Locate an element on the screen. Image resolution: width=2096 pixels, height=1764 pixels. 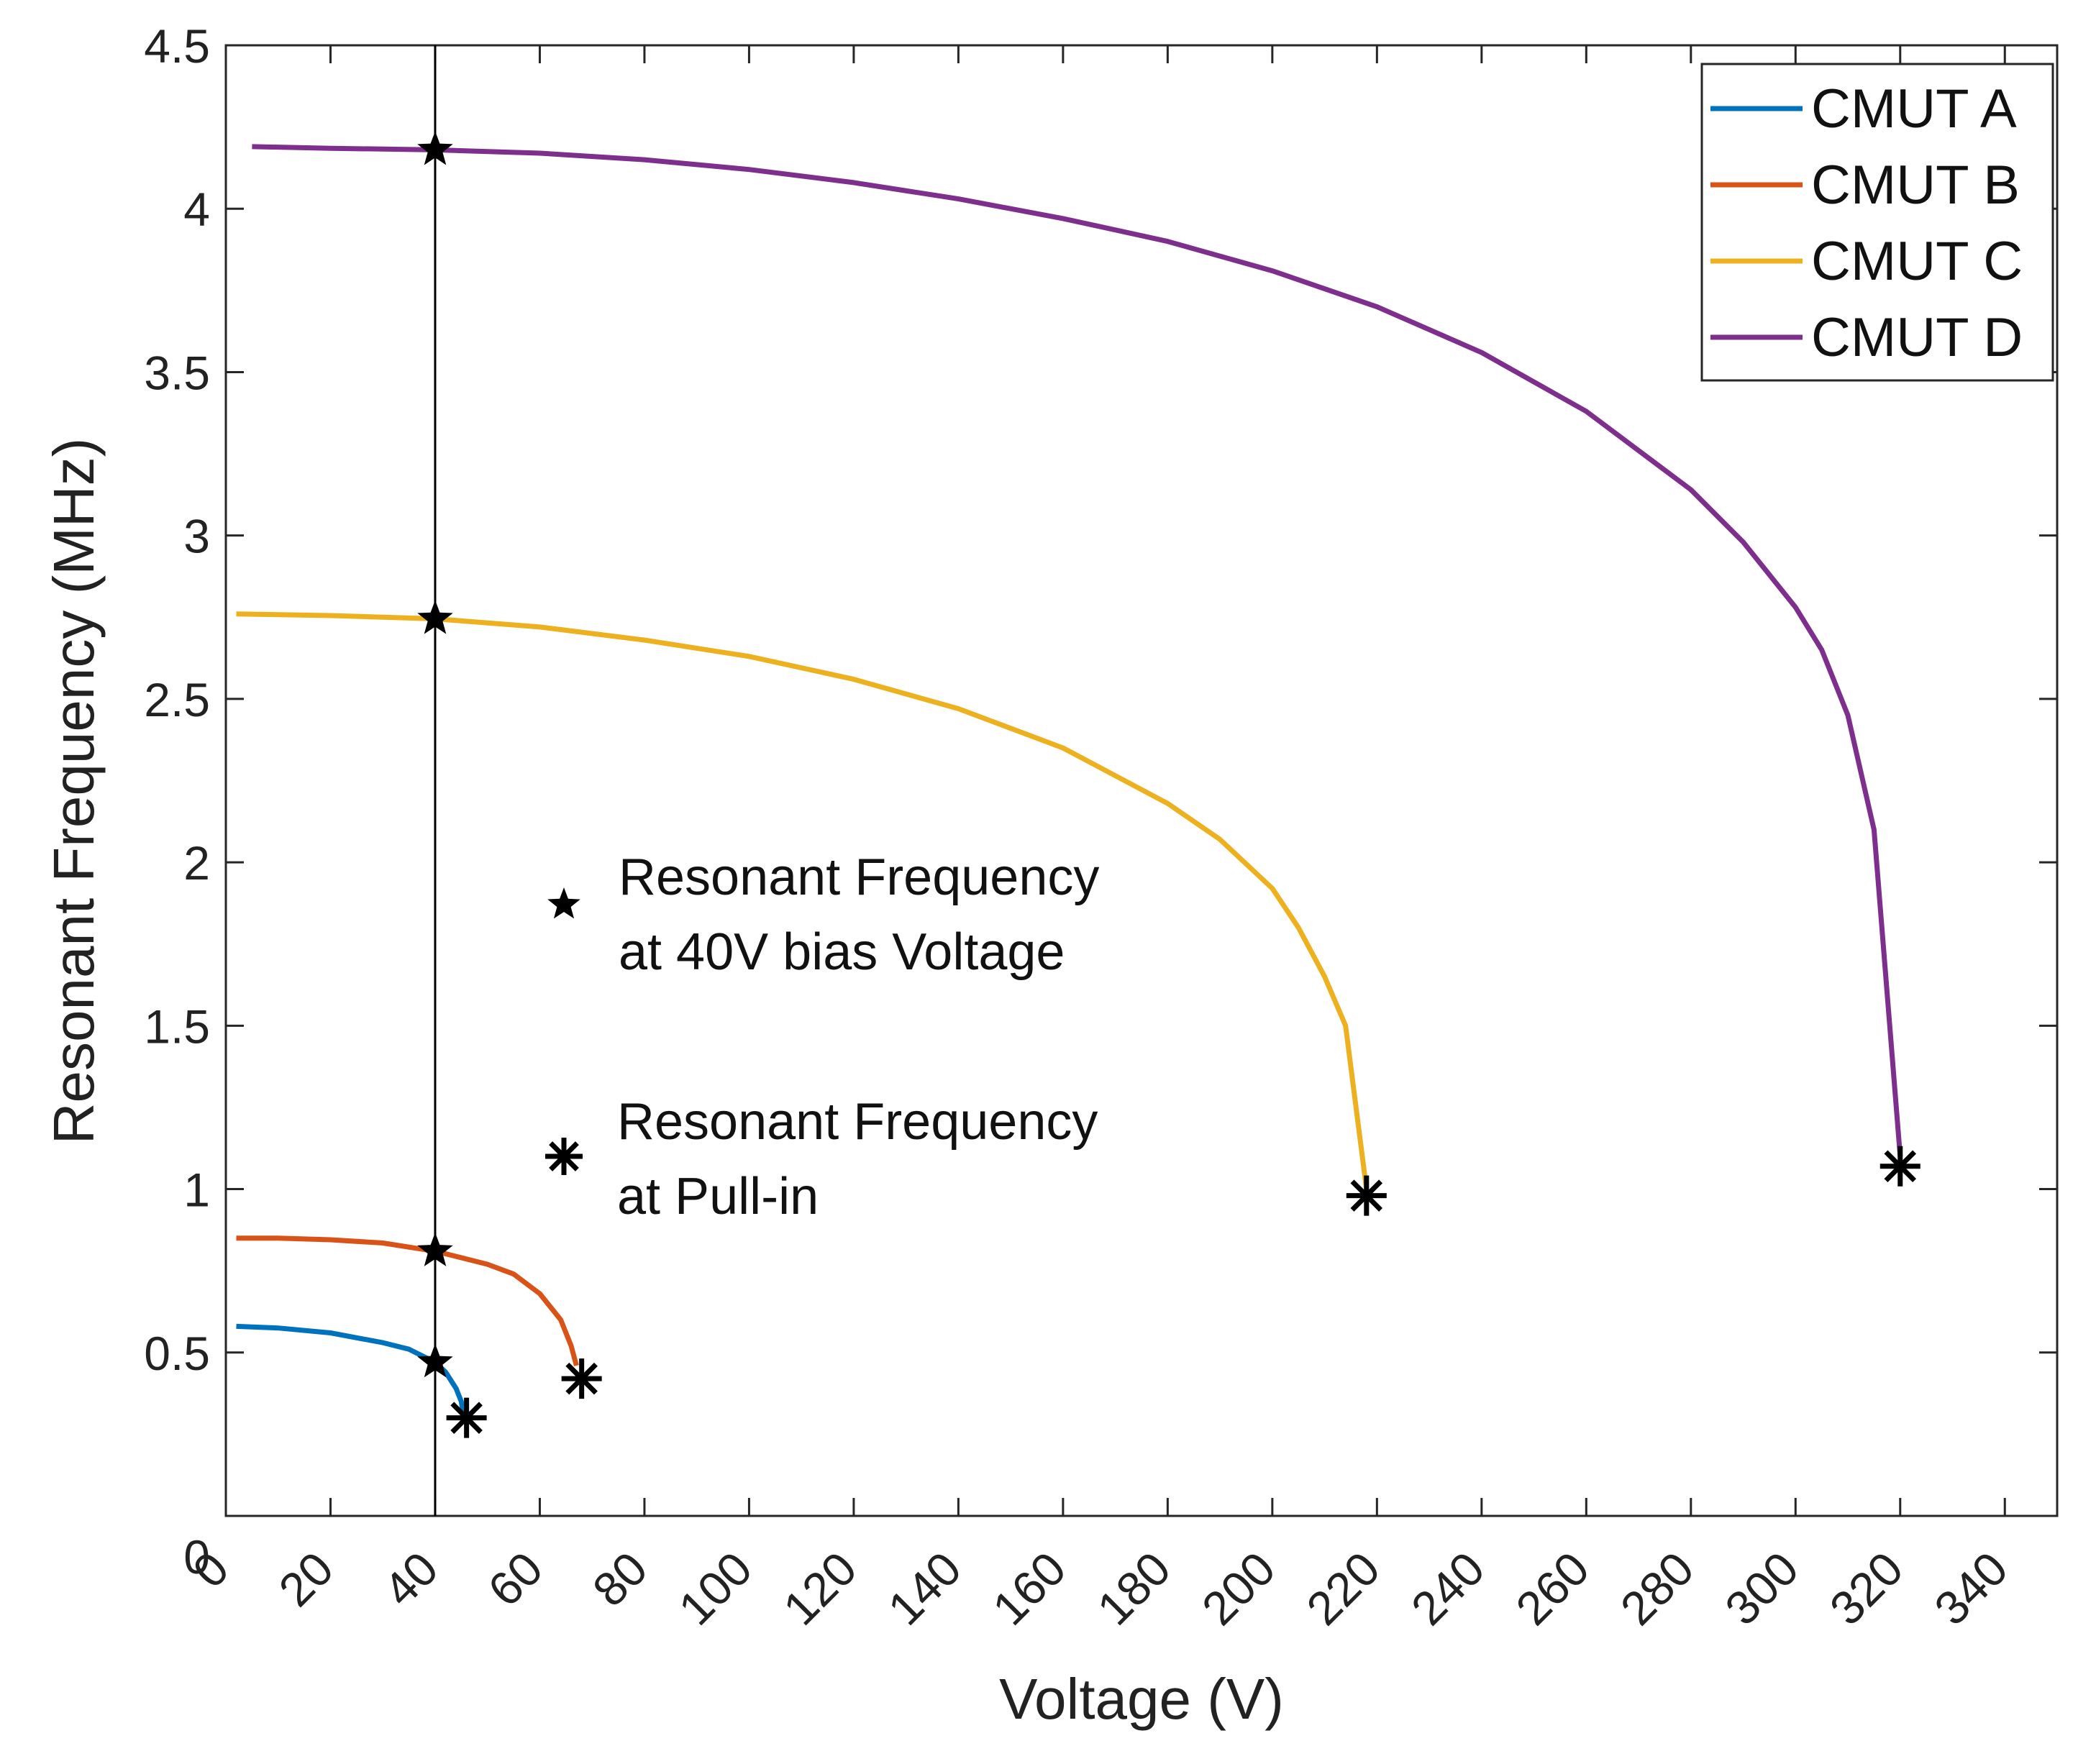
y-tick-label: 3 is located at coordinates (197, 536).